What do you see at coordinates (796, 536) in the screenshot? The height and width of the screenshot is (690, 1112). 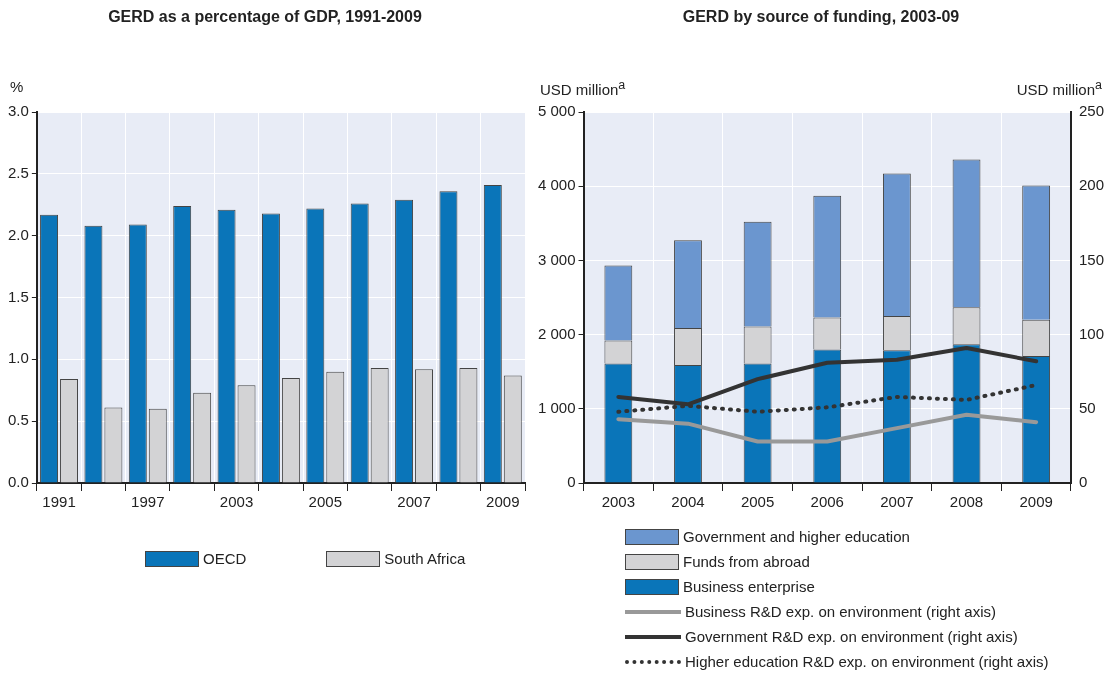 I see `legend-label: Government and higher education` at bounding box center [796, 536].